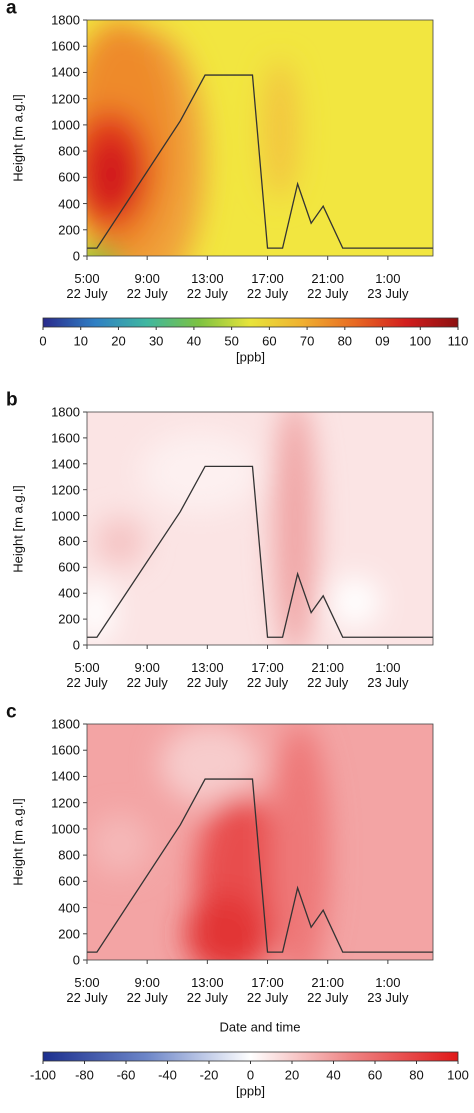 This screenshot has height=1113, width=474. What do you see at coordinates (11, 712) in the screenshot?
I see `panel-label: c` at bounding box center [11, 712].